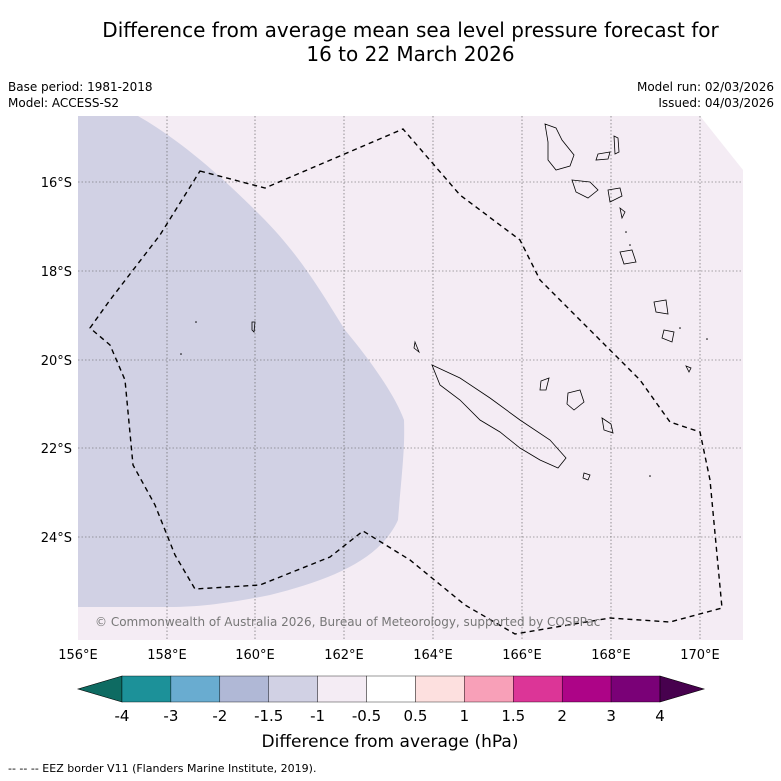 The image size is (781, 781). What do you see at coordinates (80, 95) in the screenshot?
I see `meta-left: Base period: 1981-2018 Model: ACCESS-S2` at bounding box center [80, 95].